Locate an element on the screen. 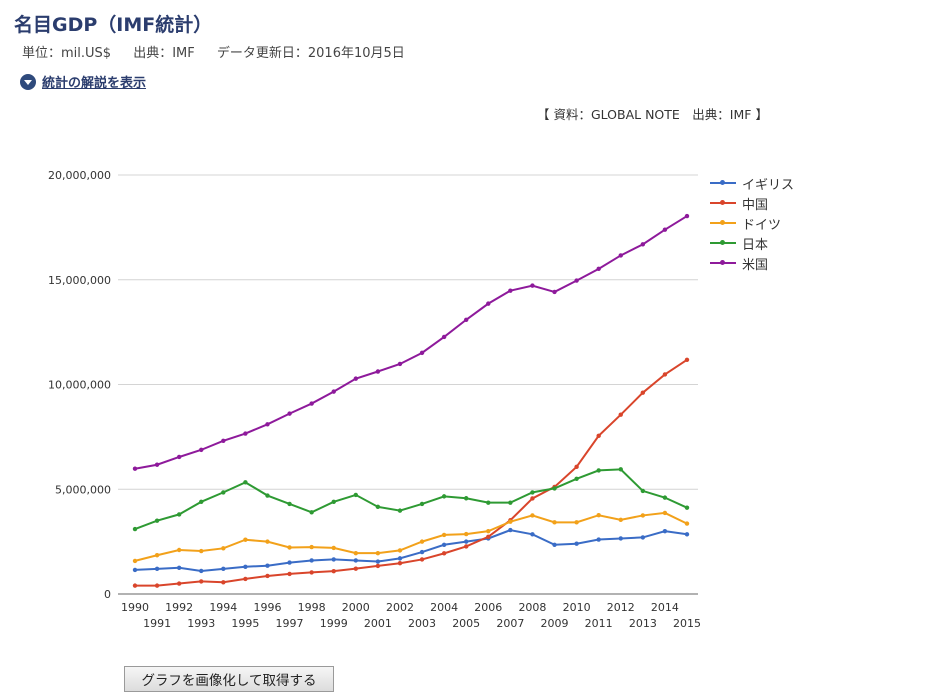  legend-item: イギリス is located at coordinates (752, 183).